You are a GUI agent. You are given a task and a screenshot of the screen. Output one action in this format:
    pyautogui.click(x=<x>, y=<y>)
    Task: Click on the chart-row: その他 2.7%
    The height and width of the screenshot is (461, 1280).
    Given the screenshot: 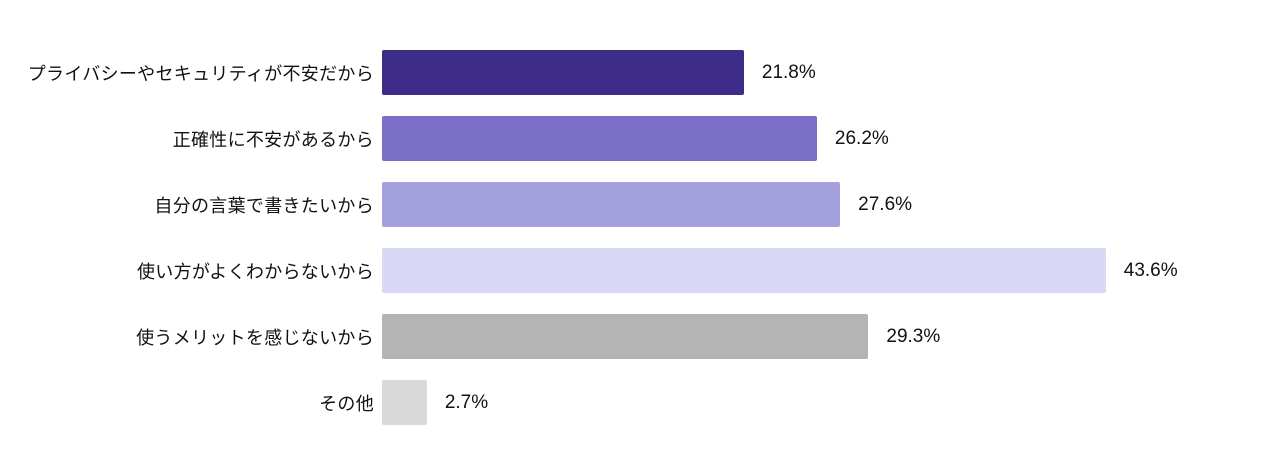 What is the action you would take?
    pyautogui.click(x=640, y=402)
    